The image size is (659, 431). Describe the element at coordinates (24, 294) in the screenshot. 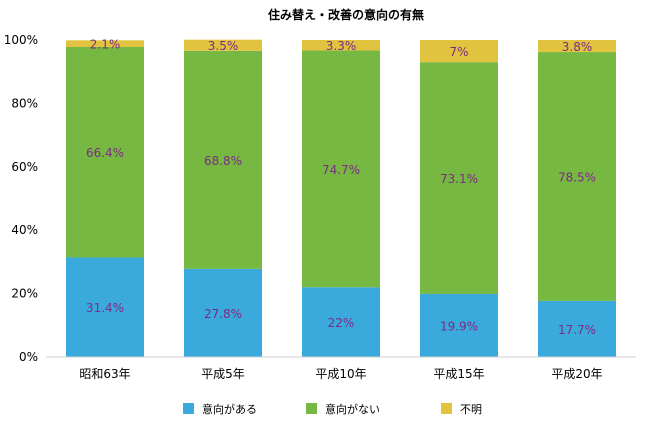

I see `y-tick-label: 20%` at that location.